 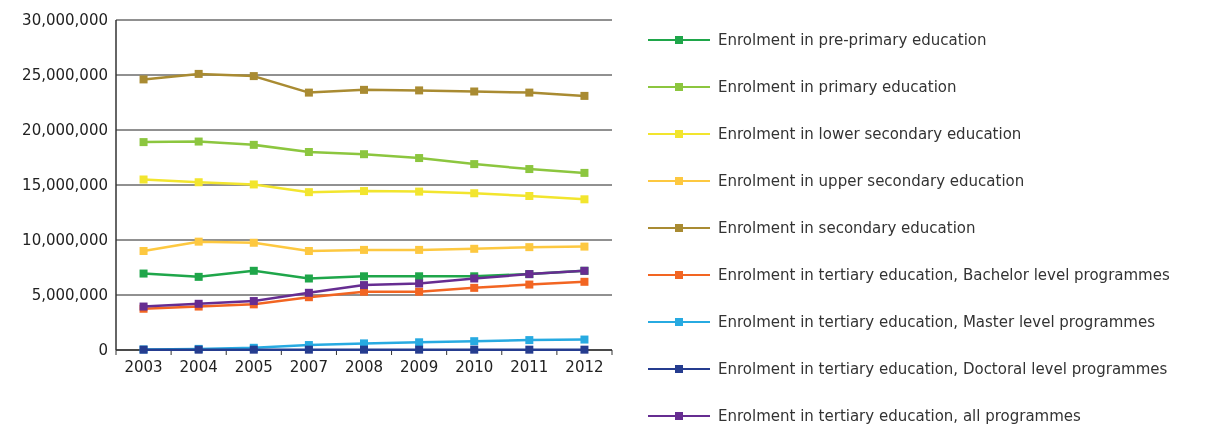 What do you see at coordinates (584, 367) in the screenshot?
I see `x-tick-label: 2012` at bounding box center [584, 367].